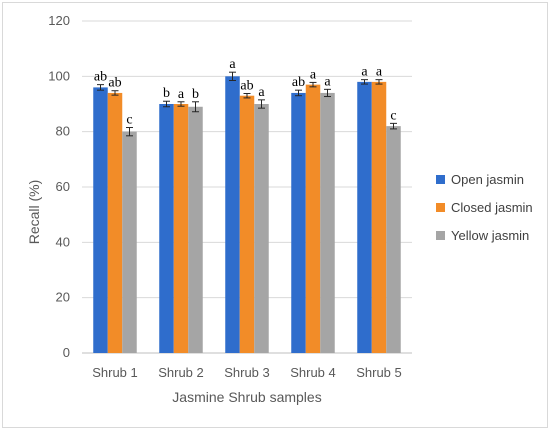 The width and height of the screenshot is (550, 430). I want to click on x-tick-label: Shrub 5, so click(379, 372).